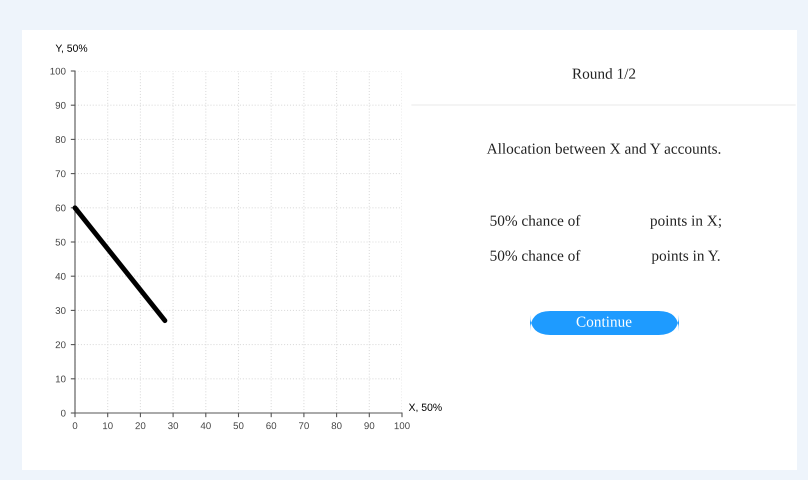  I want to click on y-tick-label: 10, so click(61, 379).